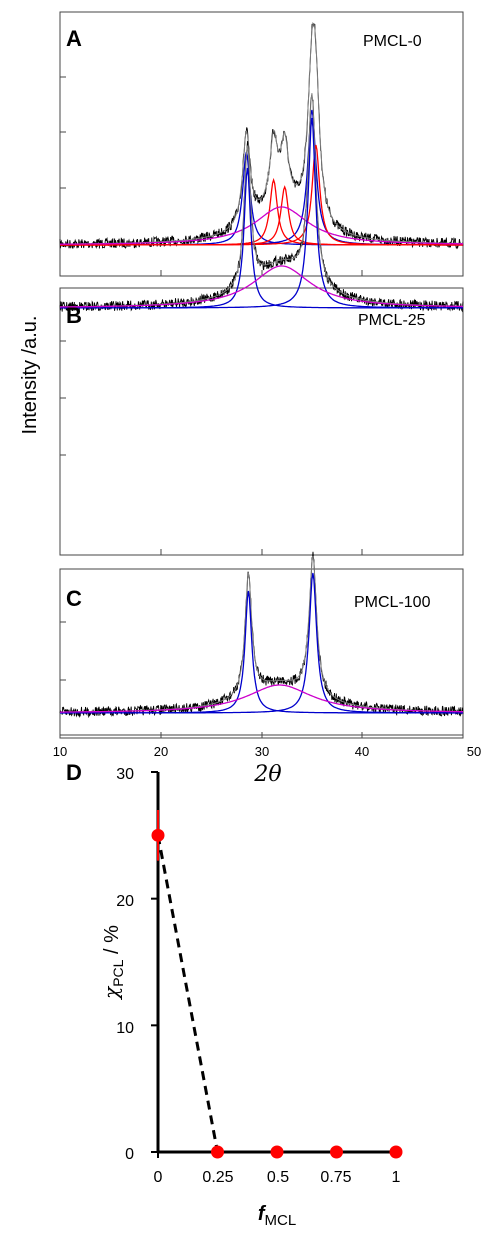  I want to click on panel-d-x-axis-title: fMCL, so click(277, 1216).